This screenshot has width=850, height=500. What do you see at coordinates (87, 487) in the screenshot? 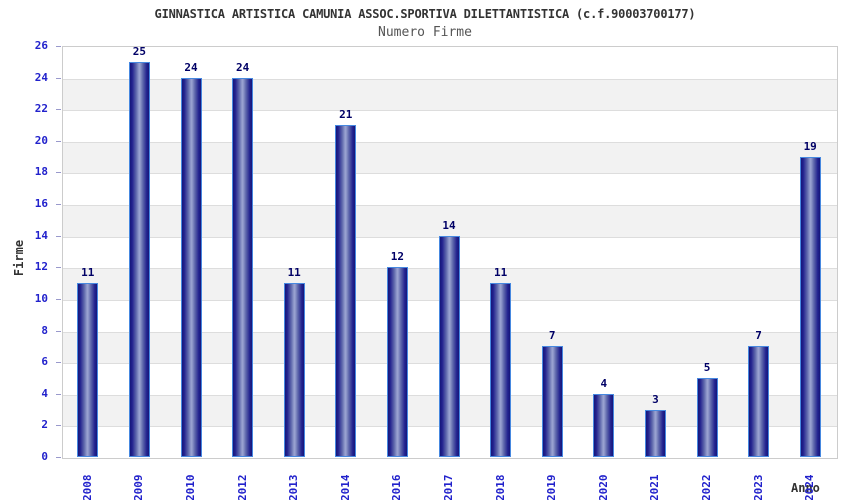
I see `x-tick-label: 2008` at bounding box center [87, 487].